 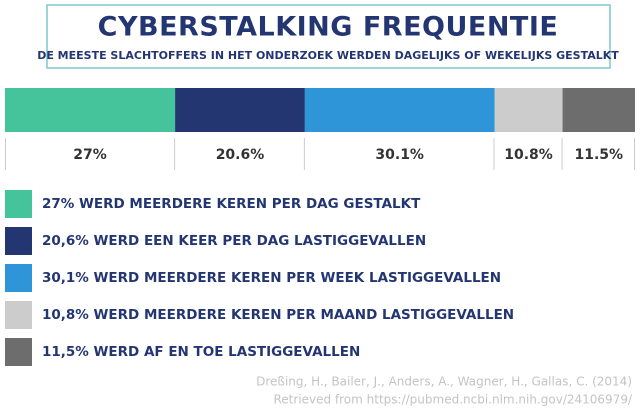 I want to click on value-label: 11.5%, so click(x=598, y=155).